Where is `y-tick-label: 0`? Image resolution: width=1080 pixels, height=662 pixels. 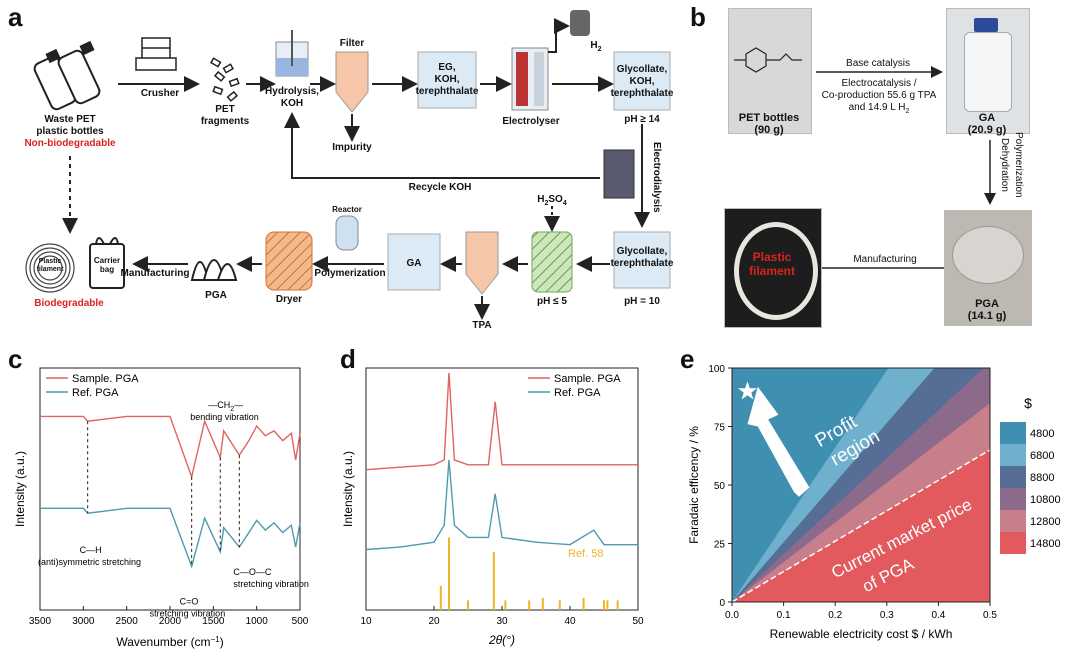 y-tick-label: 0 is located at coordinates (722, 603).